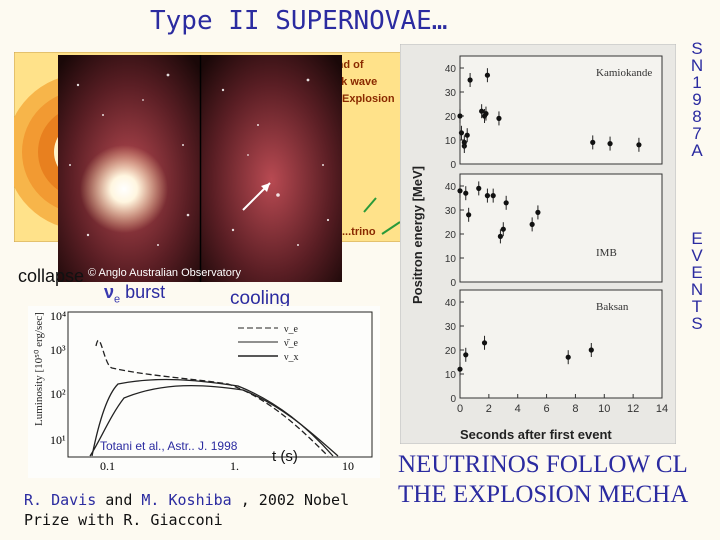  Describe the element at coordinates (58, 394) in the screenshot. I see `y-tick: 10²` at that location.